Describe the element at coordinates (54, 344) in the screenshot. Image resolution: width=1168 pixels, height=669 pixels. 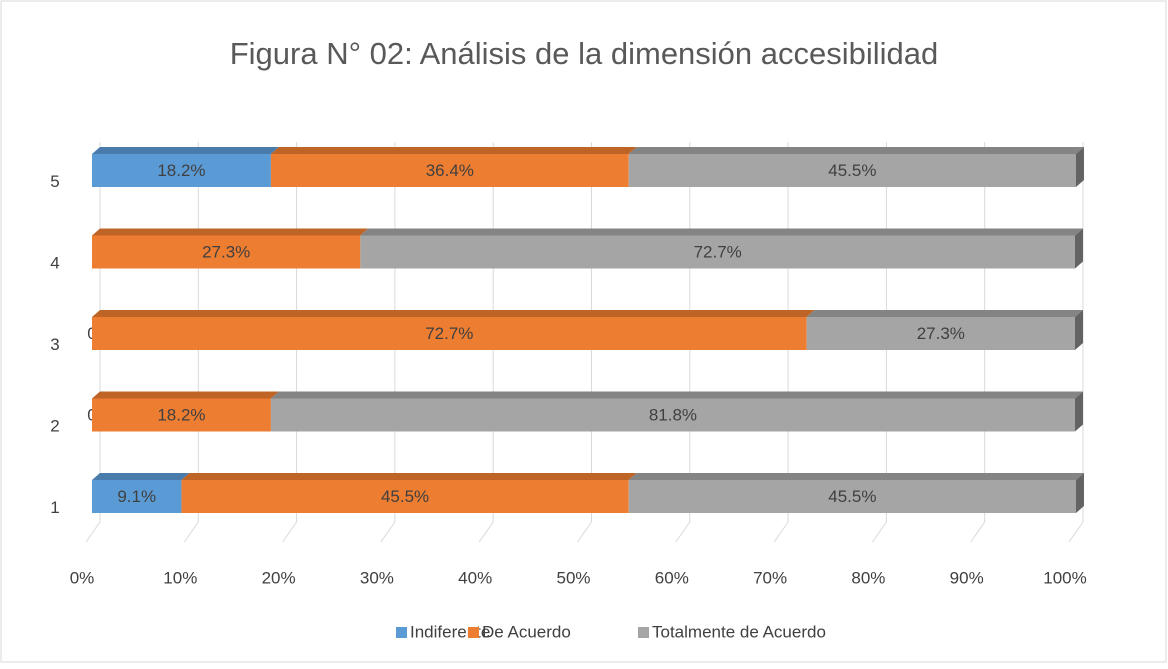
I see `y-tick-label: 3` at that location.